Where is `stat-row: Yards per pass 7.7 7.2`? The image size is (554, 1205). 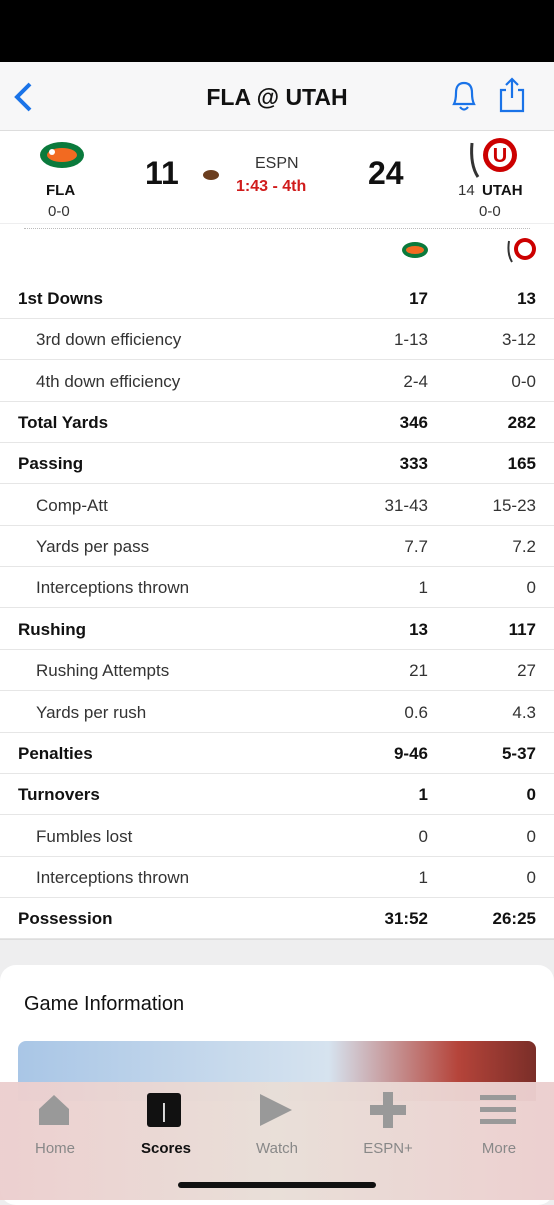 stat-row: Yards per pass 7.7 7.2 is located at coordinates (277, 546).